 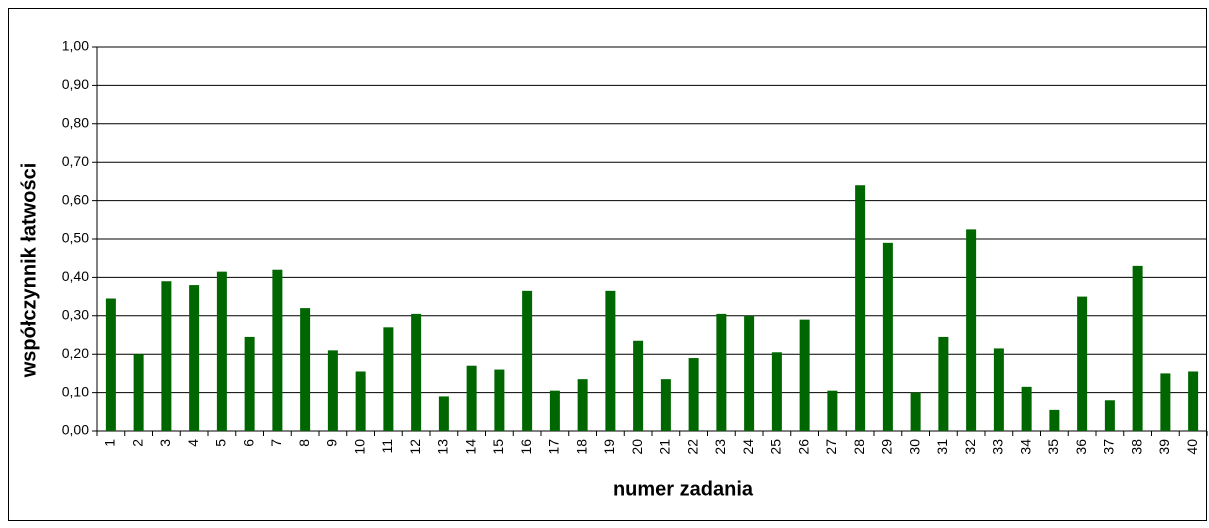 I want to click on x-tick-label: 25, so click(x=776, y=447).